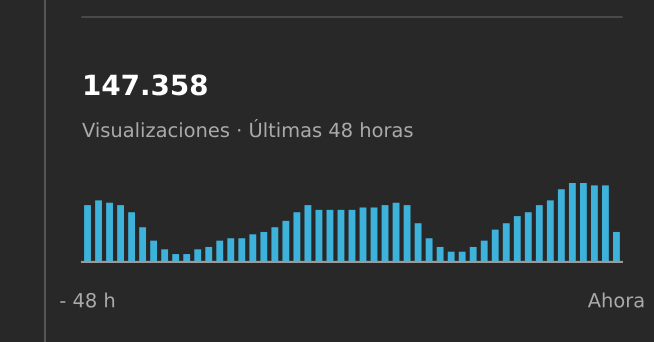  What do you see at coordinates (616, 300) in the screenshot?
I see `x-tick-label: Ahora` at bounding box center [616, 300].